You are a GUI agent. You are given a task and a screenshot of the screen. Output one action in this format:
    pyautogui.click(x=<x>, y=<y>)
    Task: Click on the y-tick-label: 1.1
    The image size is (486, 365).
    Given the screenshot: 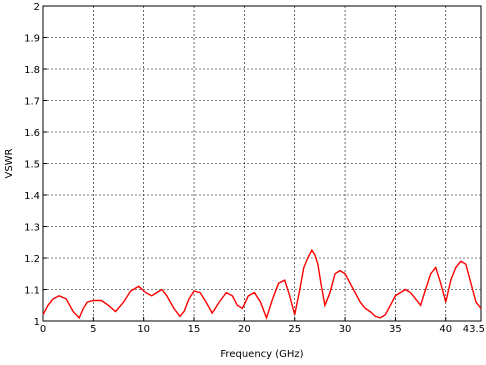 What is the action you would take?
    pyautogui.click(x=32, y=291)
    